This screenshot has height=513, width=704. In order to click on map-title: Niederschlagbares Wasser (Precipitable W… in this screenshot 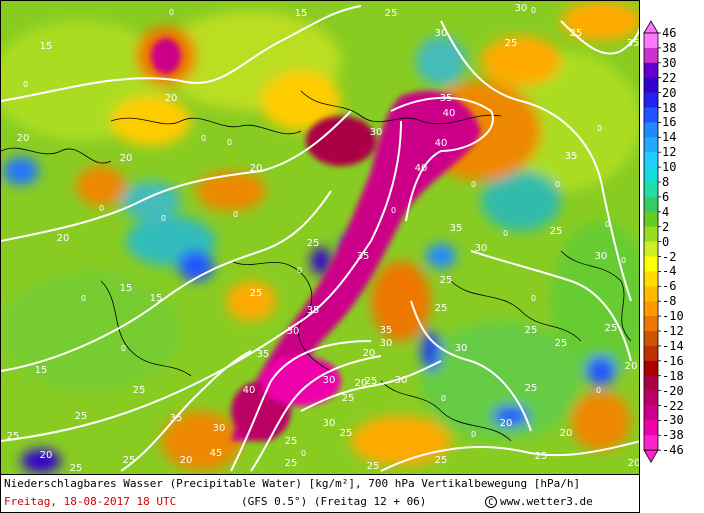, I will do `click(292, 483)`.